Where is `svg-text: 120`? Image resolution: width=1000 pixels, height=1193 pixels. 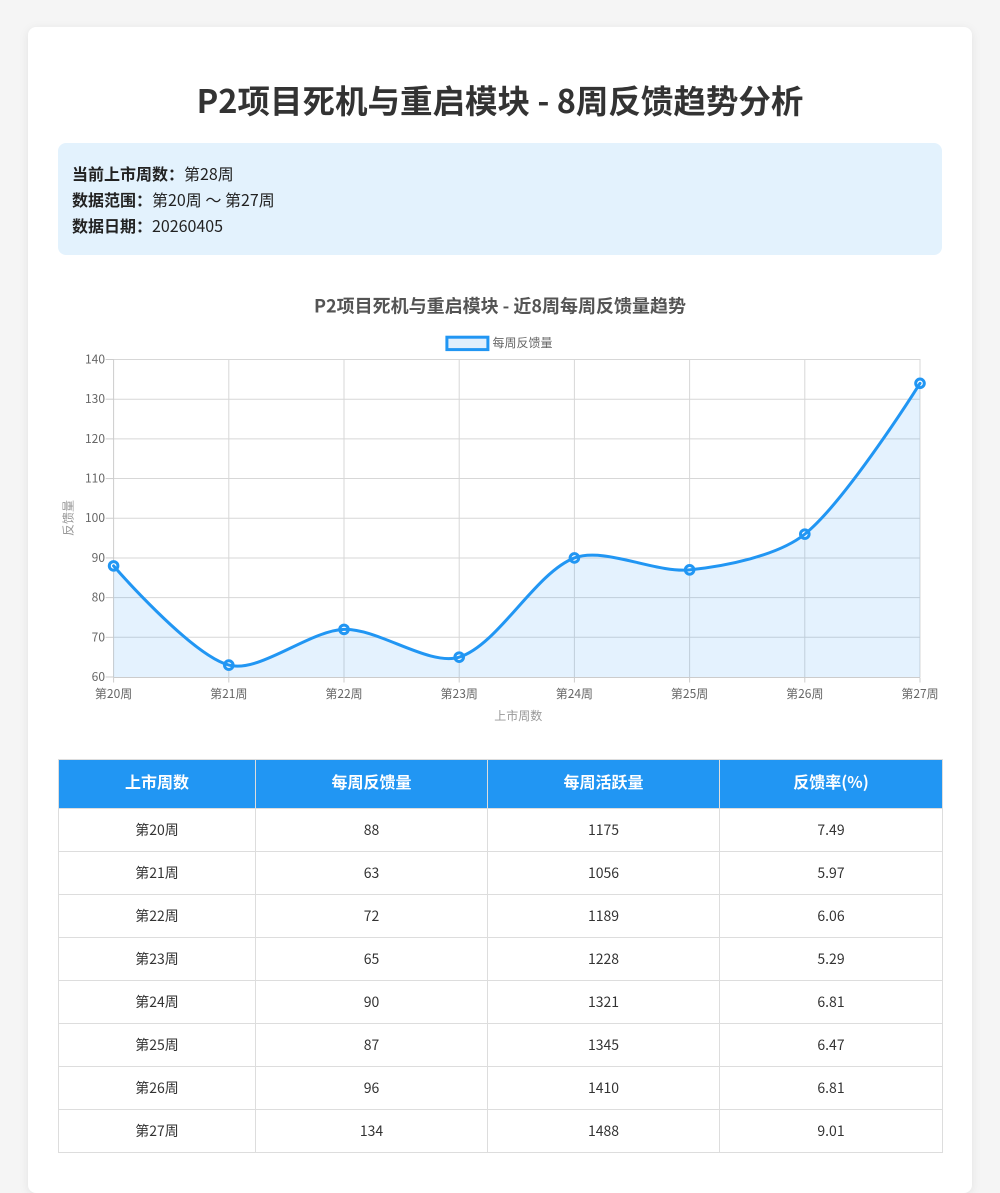
svg-text: 120 is located at coordinates (95, 438).